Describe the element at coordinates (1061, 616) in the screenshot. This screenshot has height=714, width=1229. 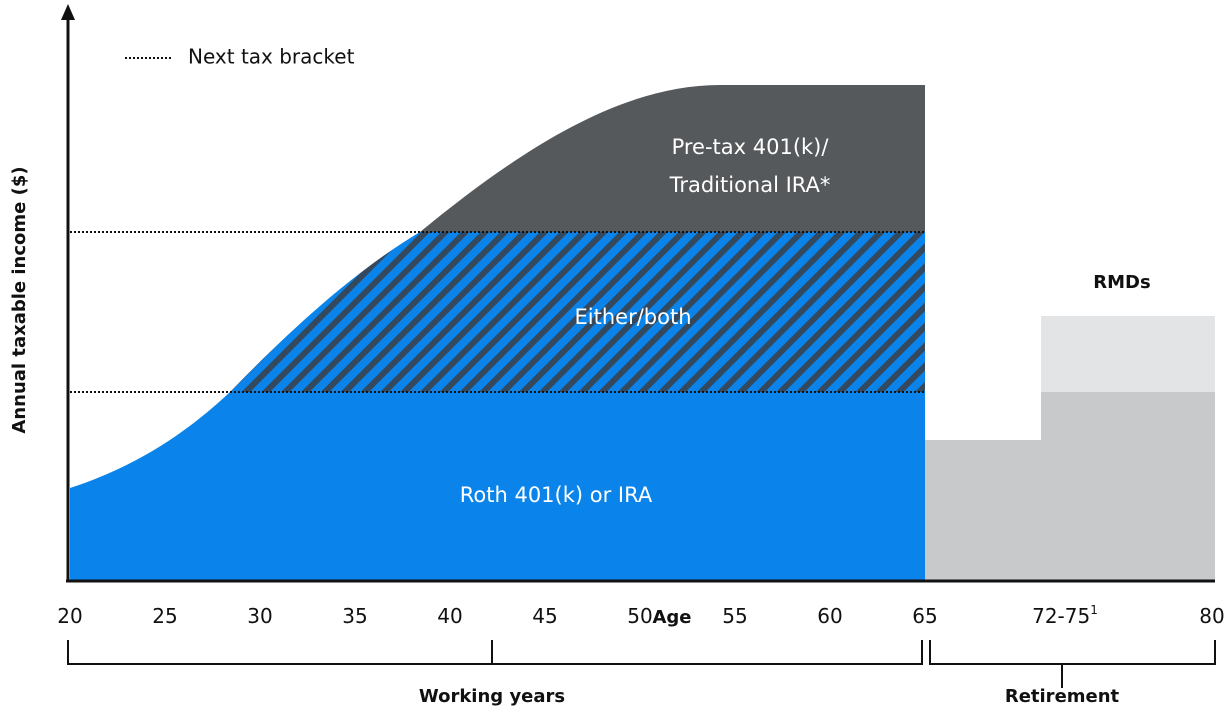
I see `x-tick-text: 72-75` at that location.